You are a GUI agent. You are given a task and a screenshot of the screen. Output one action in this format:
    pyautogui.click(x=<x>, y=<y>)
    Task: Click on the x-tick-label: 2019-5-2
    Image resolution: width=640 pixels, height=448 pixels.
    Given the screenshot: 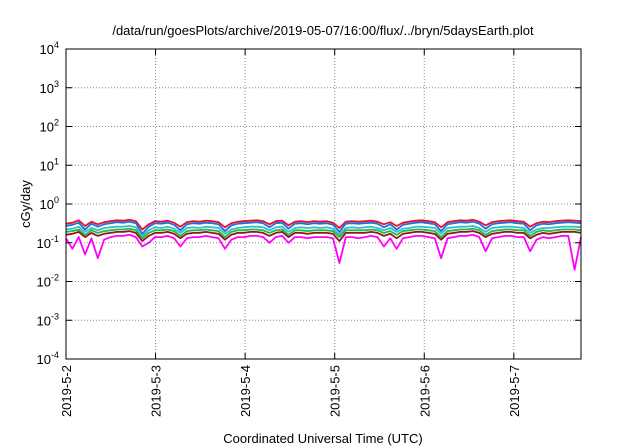 What is the action you would take?
    pyautogui.click(x=66, y=391)
    